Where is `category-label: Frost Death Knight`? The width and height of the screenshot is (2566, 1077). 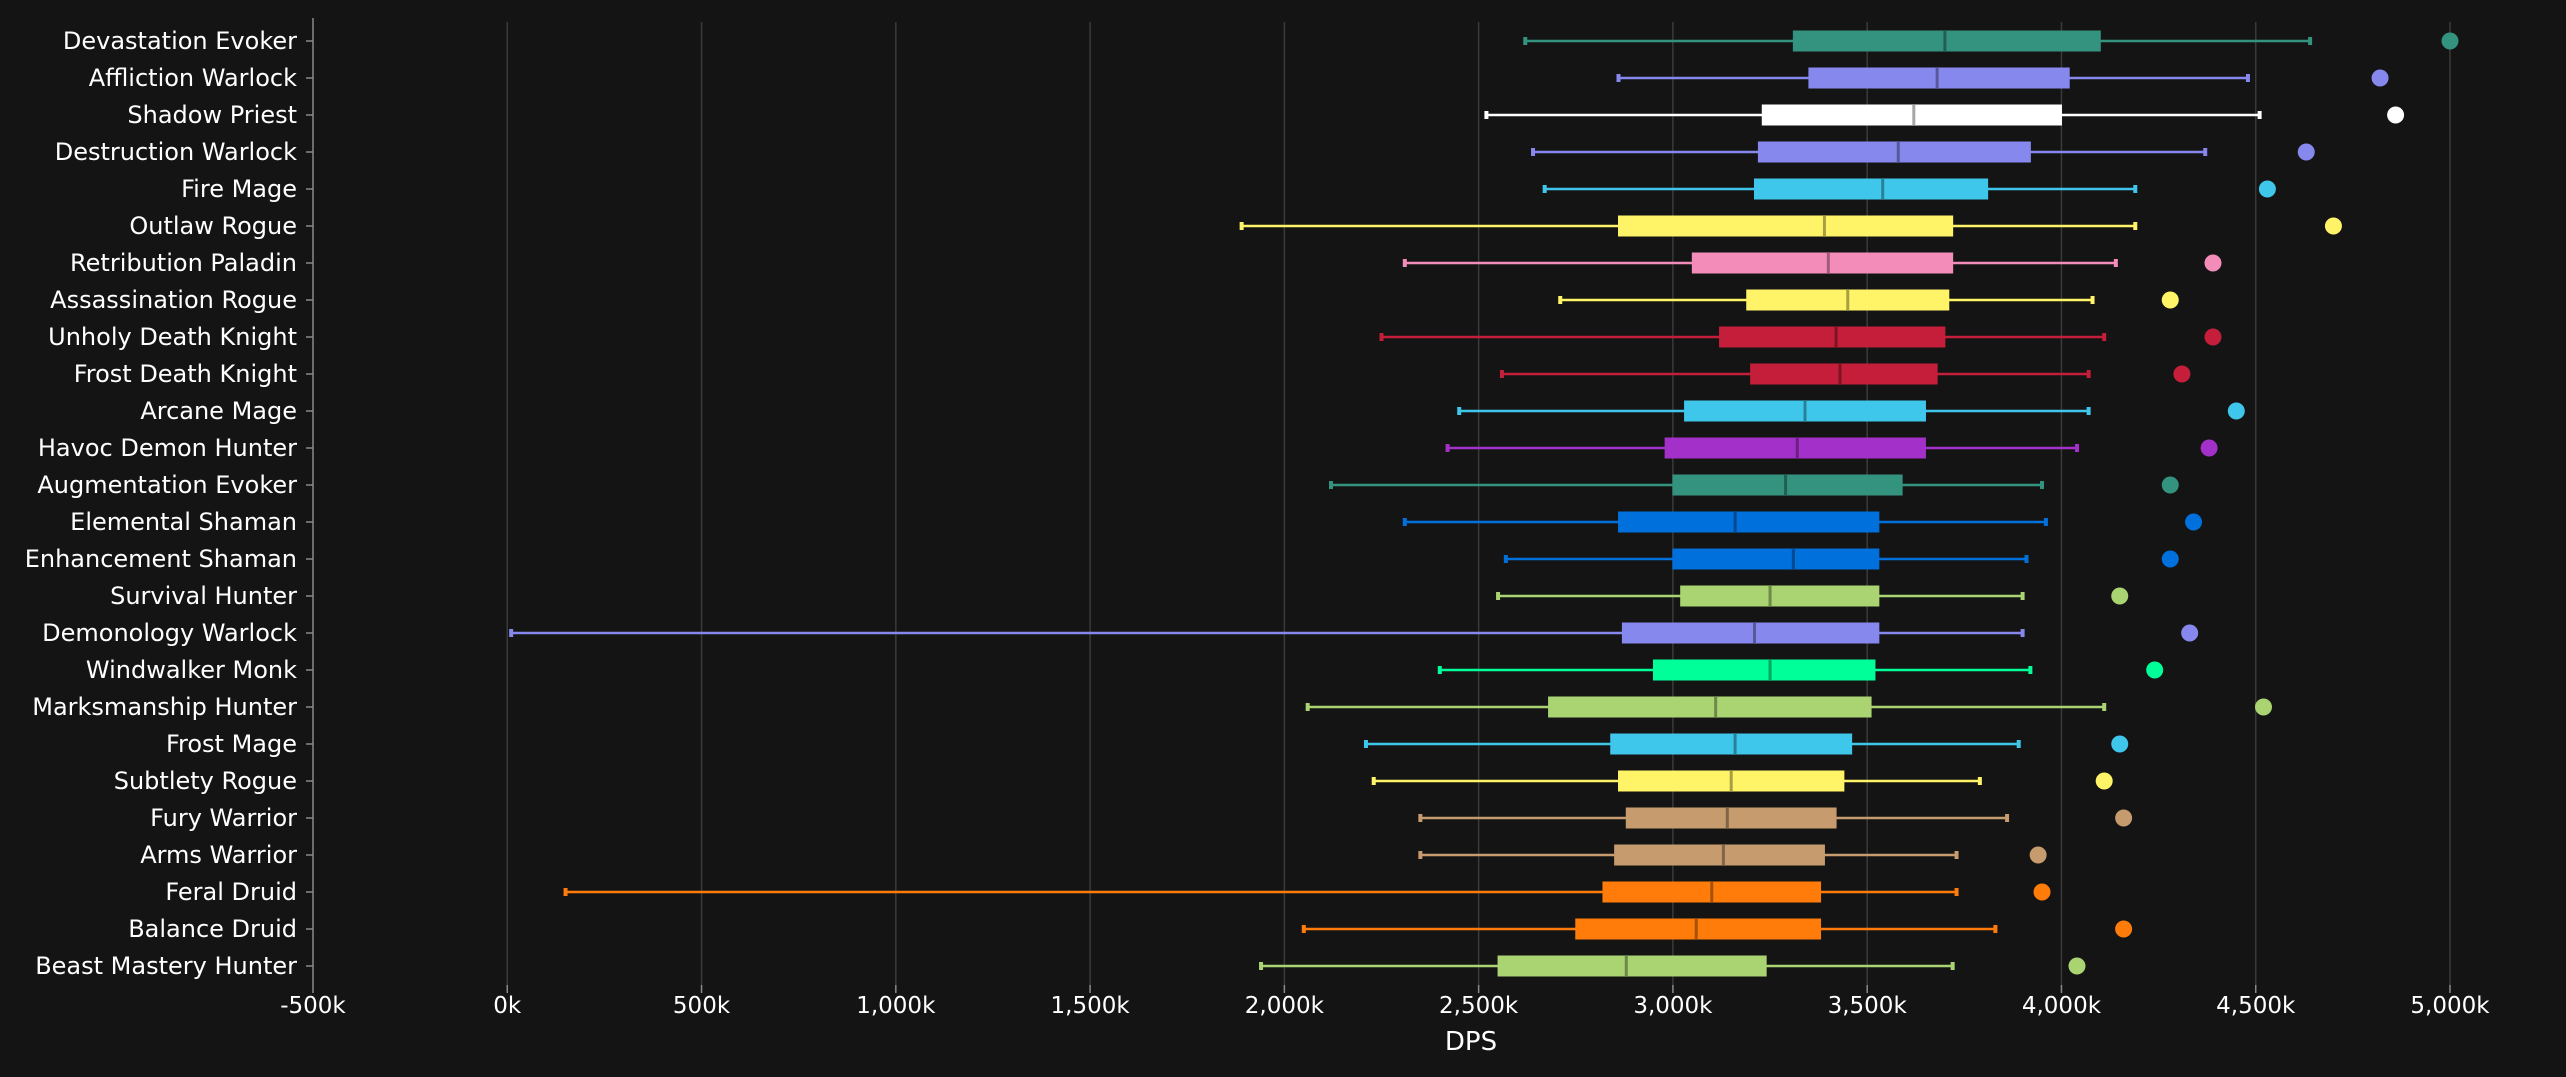 category-label: Frost Death Knight is located at coordinates (185, 374).